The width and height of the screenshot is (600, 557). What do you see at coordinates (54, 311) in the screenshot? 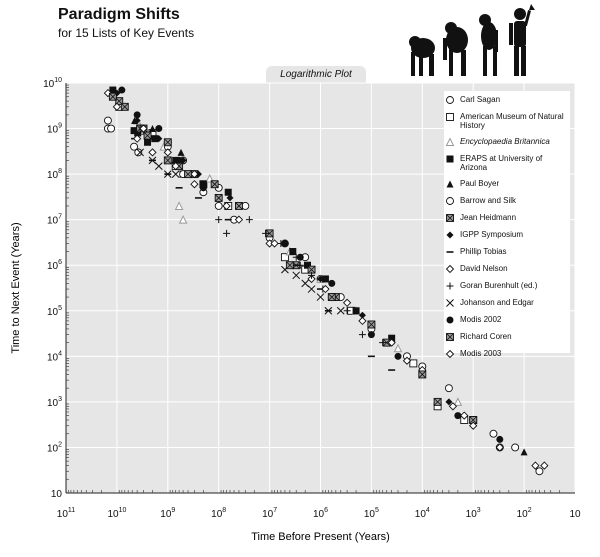
I see `y-tick-label: 10⁵` at bounding box center [54, 311].